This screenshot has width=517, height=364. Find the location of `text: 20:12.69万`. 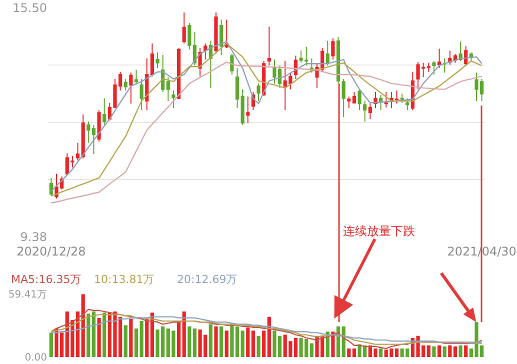

text: 20:12.69万 is located at coordinates (207, 279).